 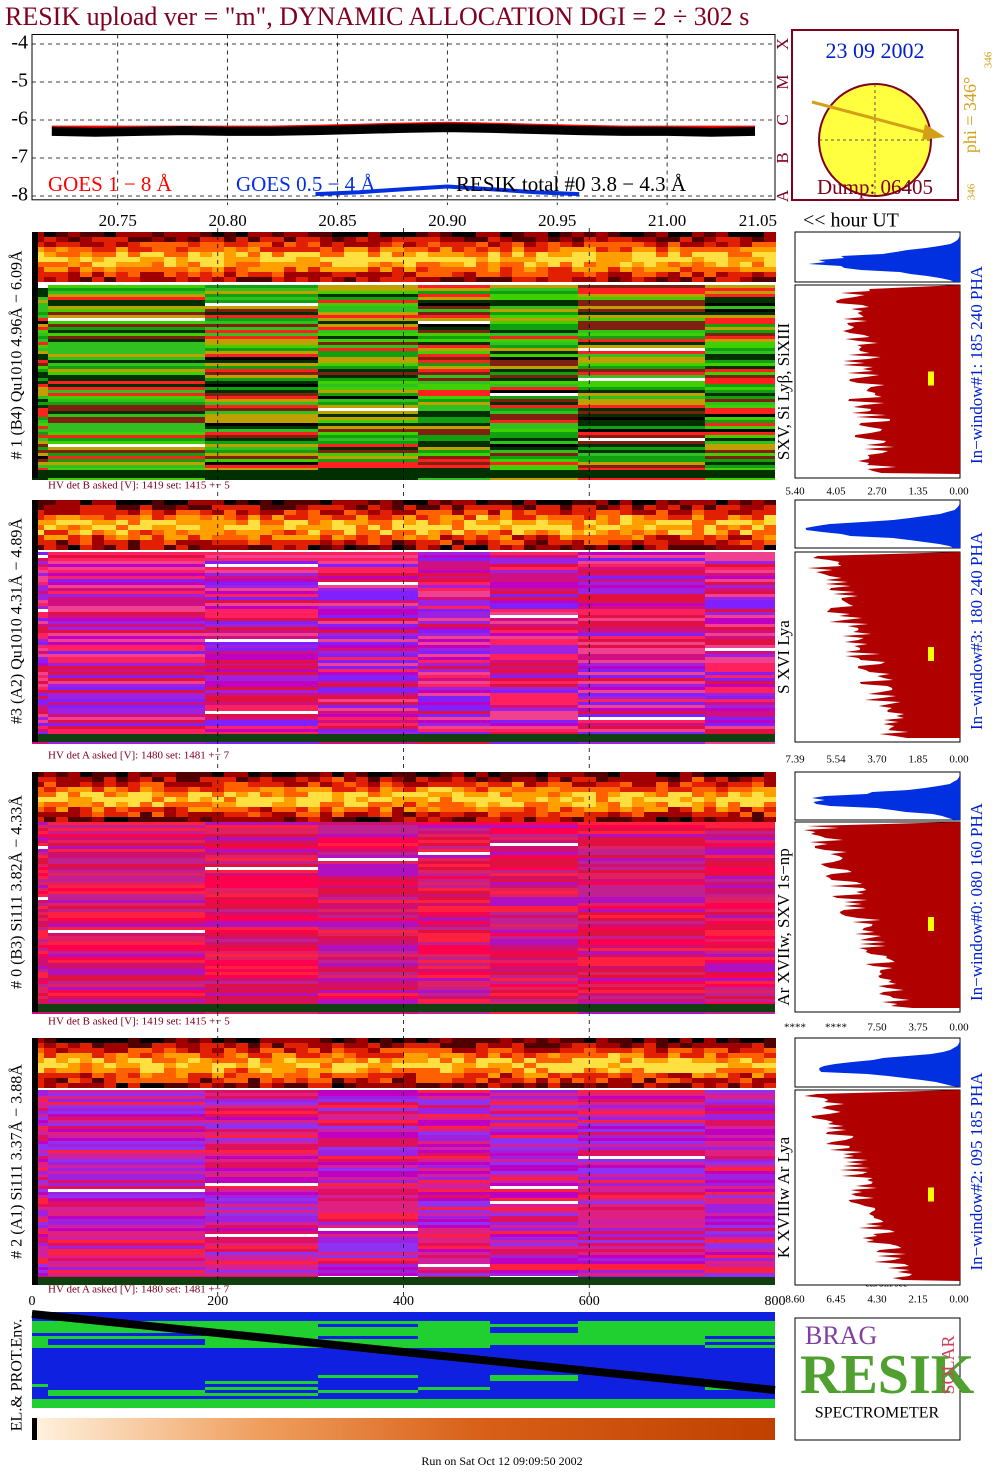 I want to click on env-strip, so click(x=403, y=1429).